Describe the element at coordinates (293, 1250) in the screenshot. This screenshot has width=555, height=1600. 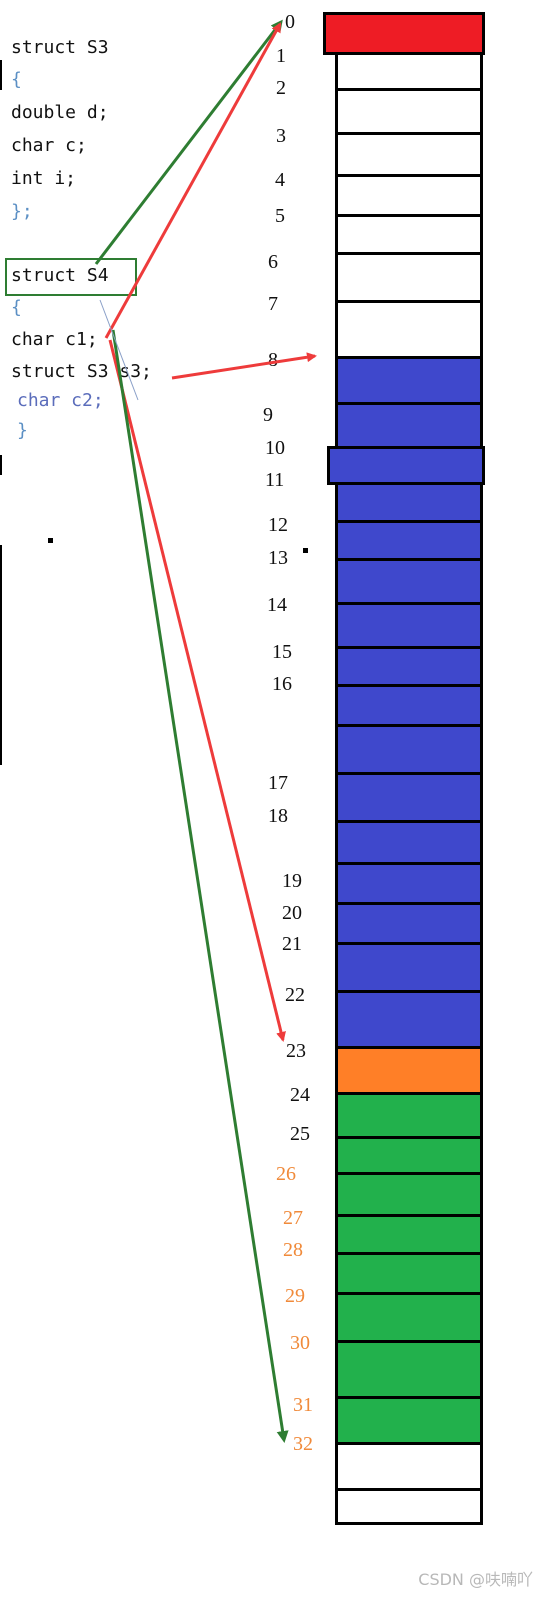
I see `offset-label-28: 28` at that location.